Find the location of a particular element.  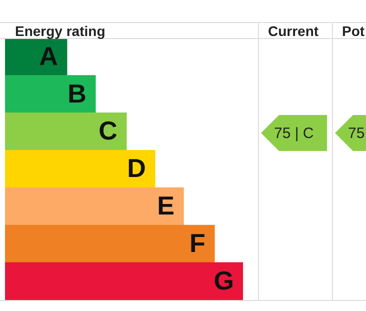

chart-title: Energy rating is located at coordinates (60, 31).